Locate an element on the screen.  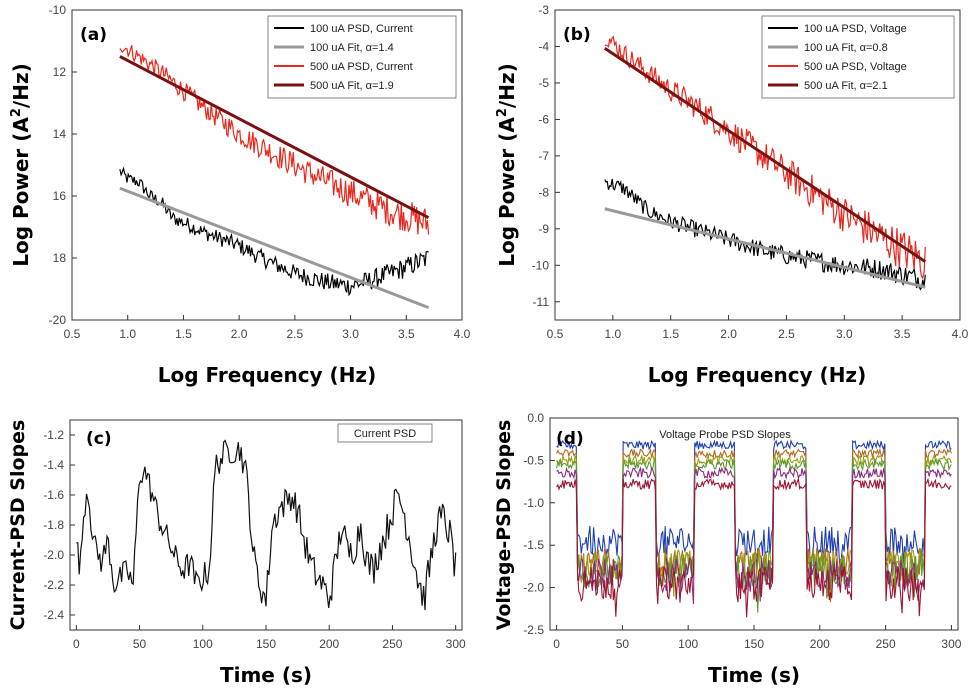
b-xtick-label-0: 0.5 is located at coordinates (555, 334).